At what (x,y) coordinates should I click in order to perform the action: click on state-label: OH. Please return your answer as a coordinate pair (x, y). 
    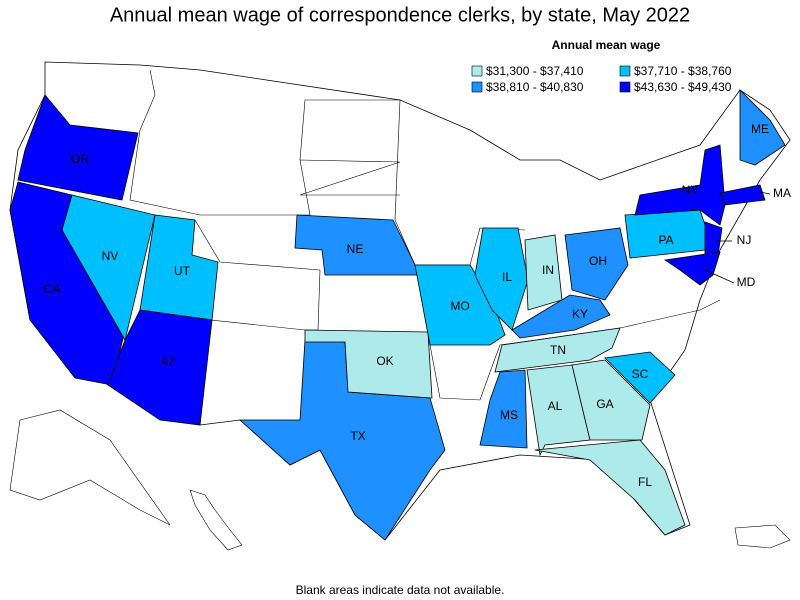
    Looking at the image, I should click on (598, 261).